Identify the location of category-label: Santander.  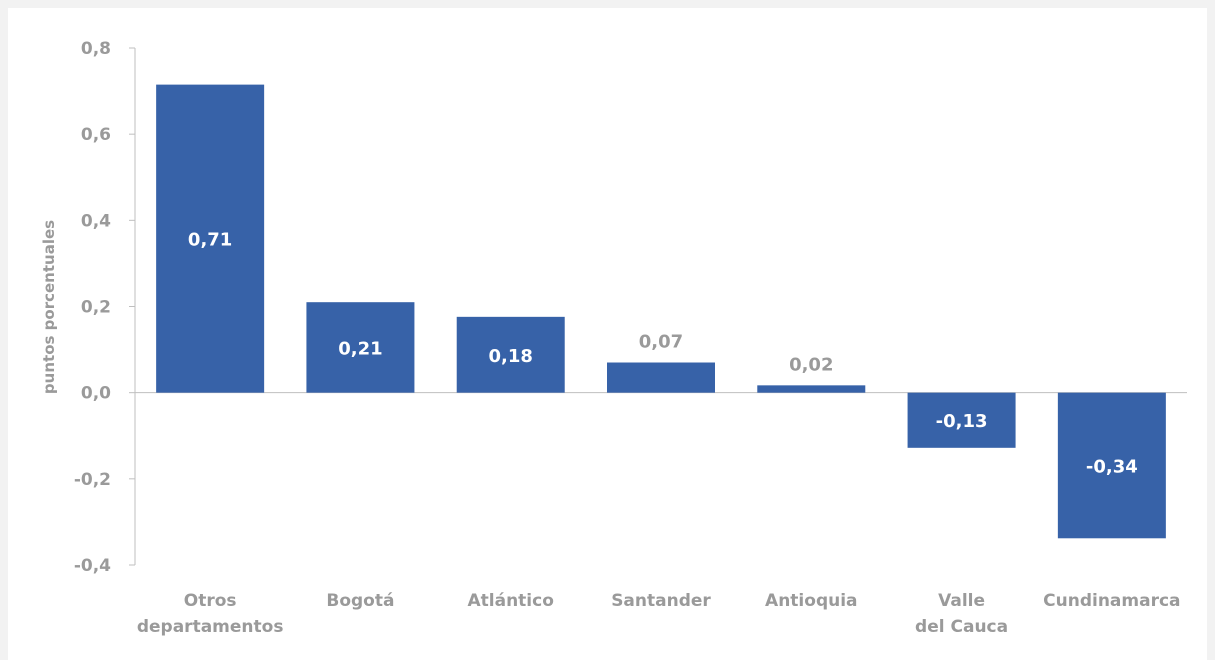
(661, 601).